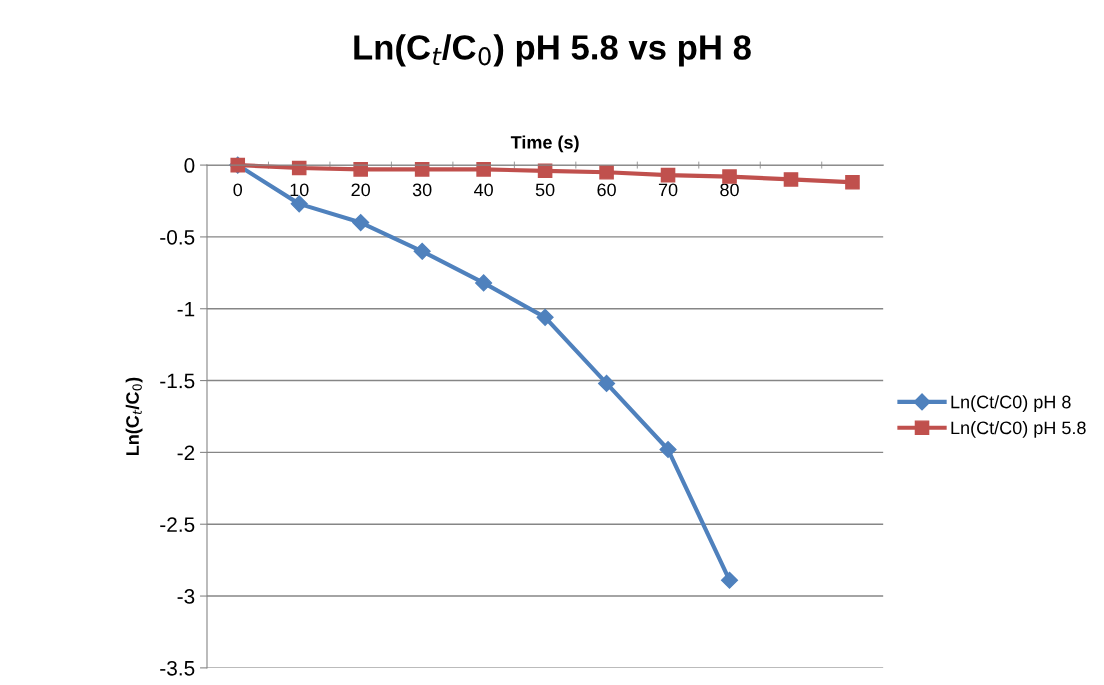  What do you see at coordinates (238, 190) in the screenshot?
I see `x-tick-label: 0` at bounding box center [238, 190].